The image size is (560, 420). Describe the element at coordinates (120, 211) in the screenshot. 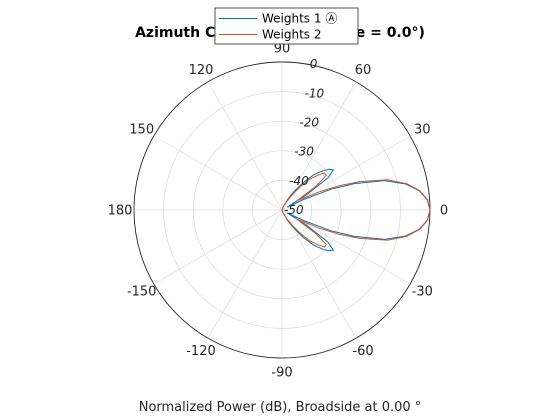

I see `theta-tick-label: 180` at that location.